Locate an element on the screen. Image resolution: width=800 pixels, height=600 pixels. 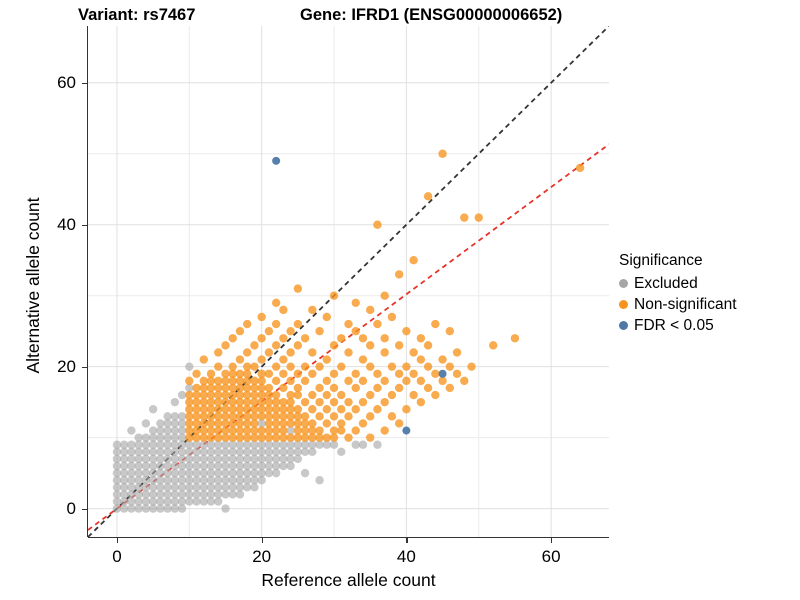
legend-item-non-significant: Non-significant is located at coordinates (708, 304).